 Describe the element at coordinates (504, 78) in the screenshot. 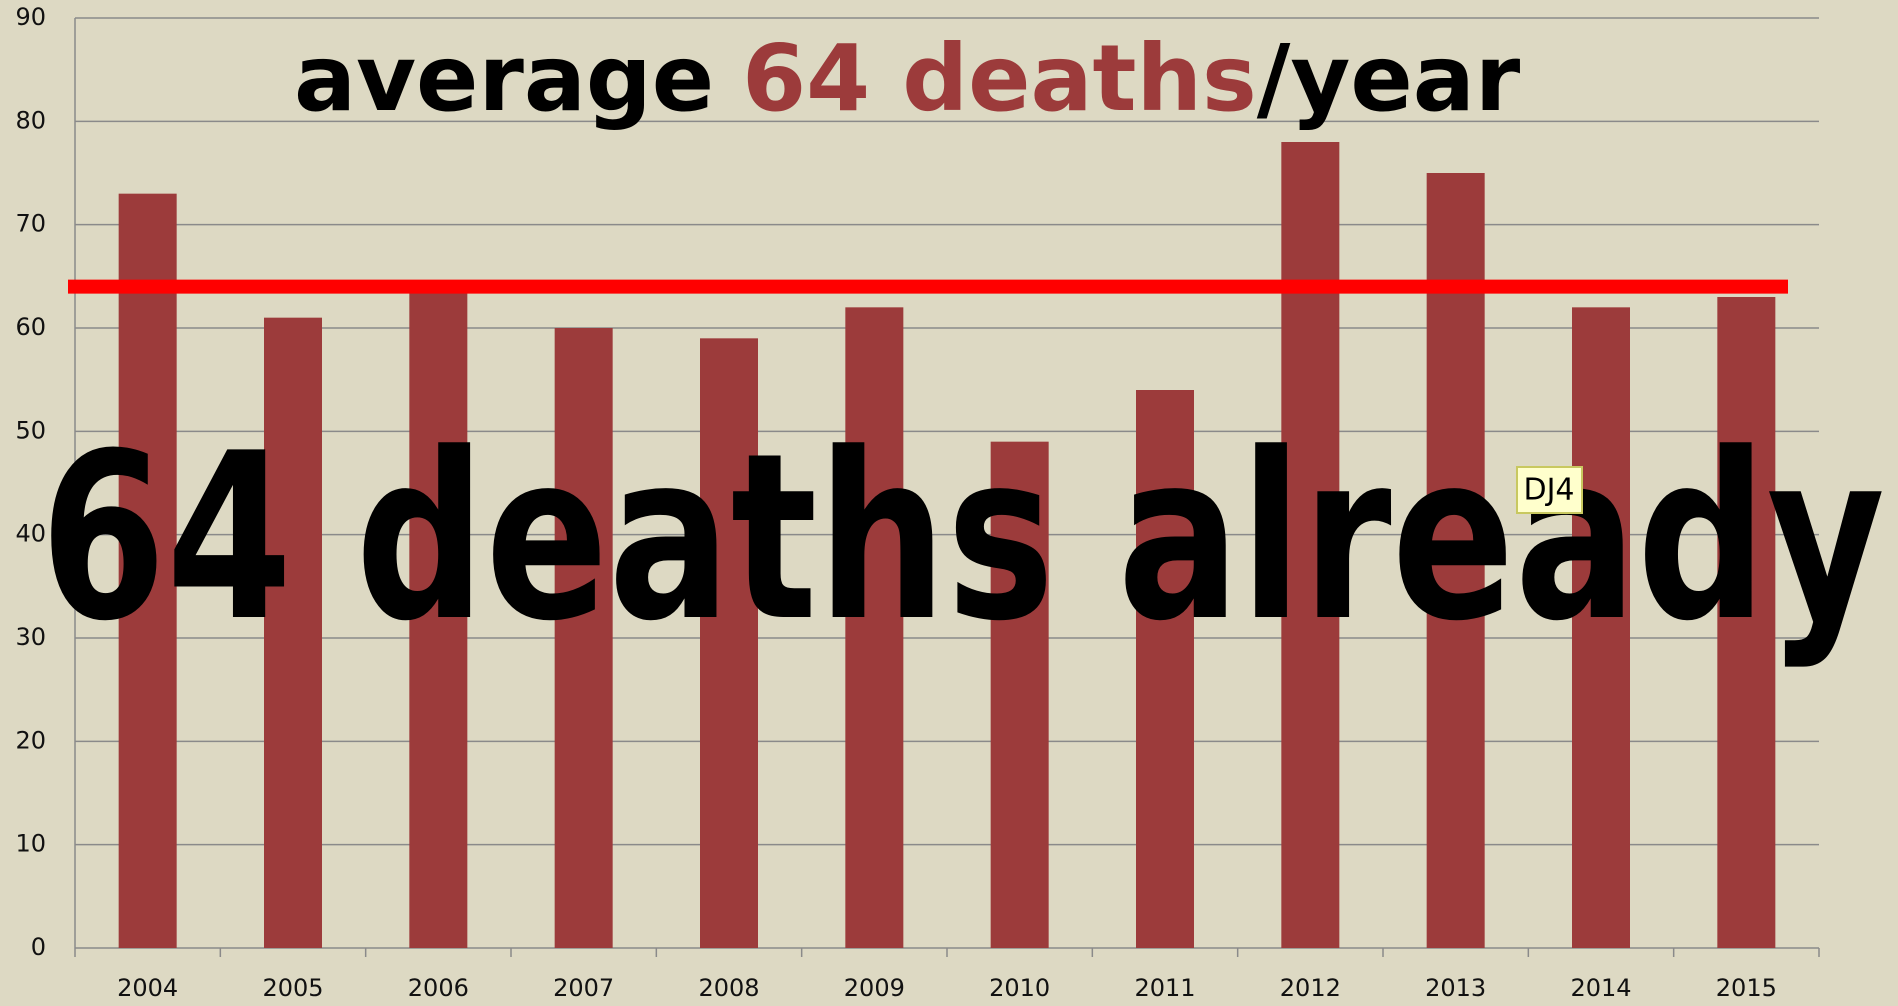

I see `title-part: average` at that location.